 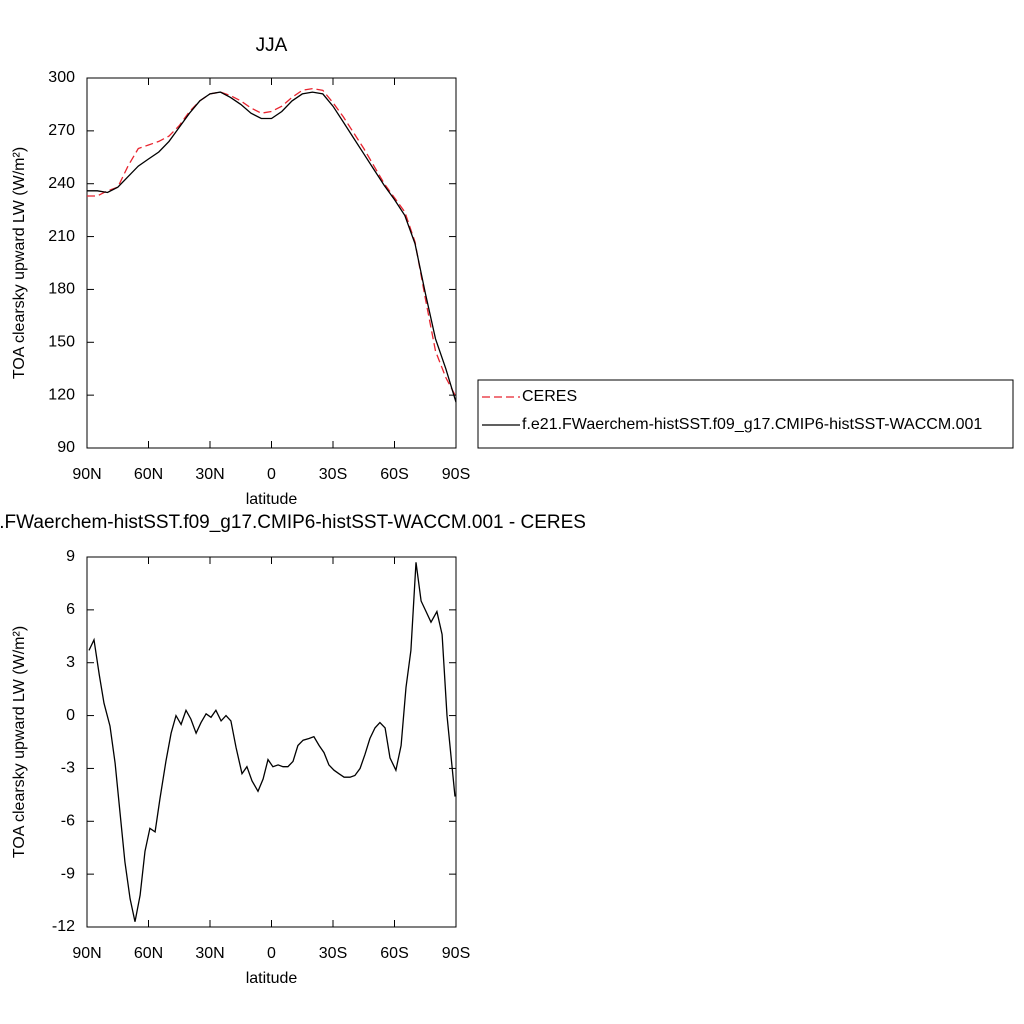 What do you see at coordinates (70, 662) in the screenshot?
I see `y-tick-label: 3` at bounding box center [70, 662].